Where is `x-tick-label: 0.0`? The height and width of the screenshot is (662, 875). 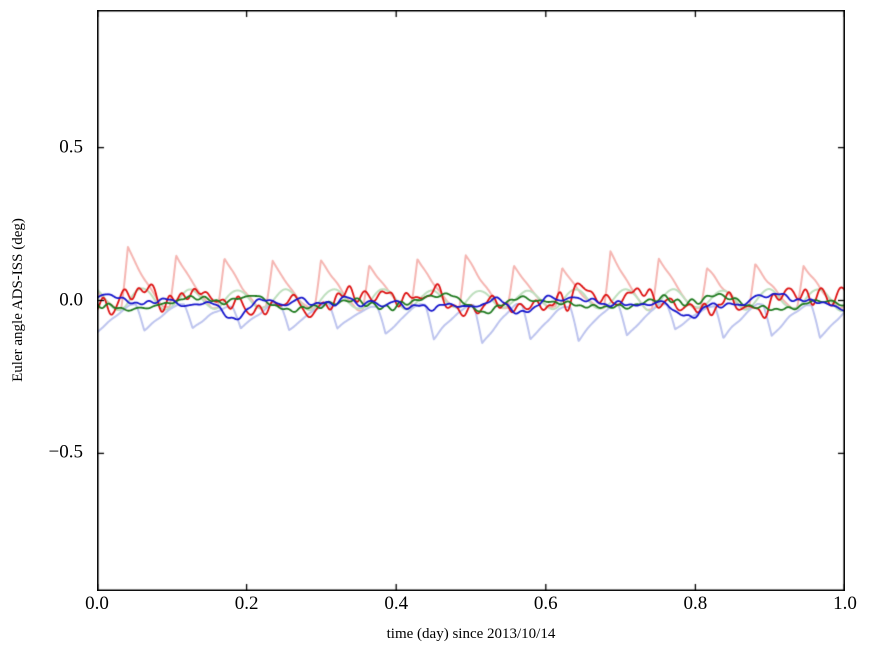 x-tick-label: 0.0 is located at coordinates (97, 603).